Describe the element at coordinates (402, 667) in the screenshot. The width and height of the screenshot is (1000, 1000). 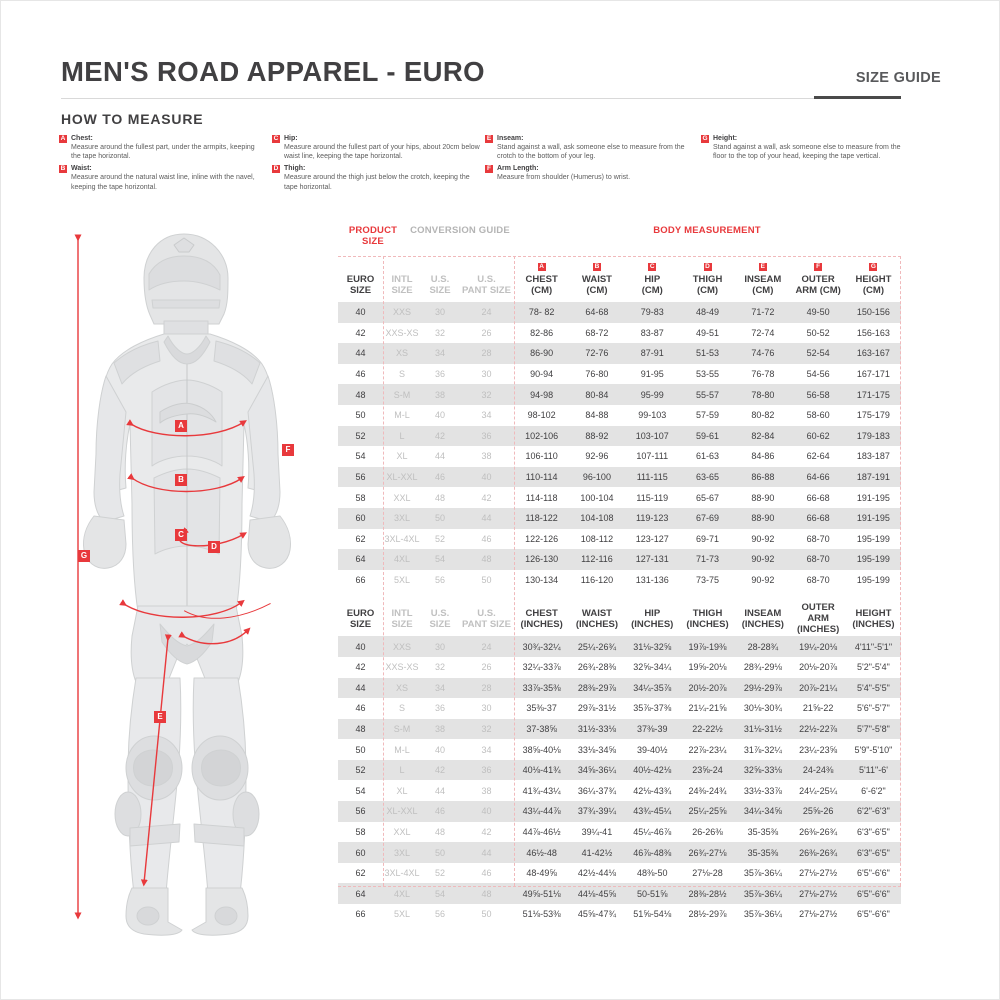
I see `table-cell: XXS-XS` at that location.